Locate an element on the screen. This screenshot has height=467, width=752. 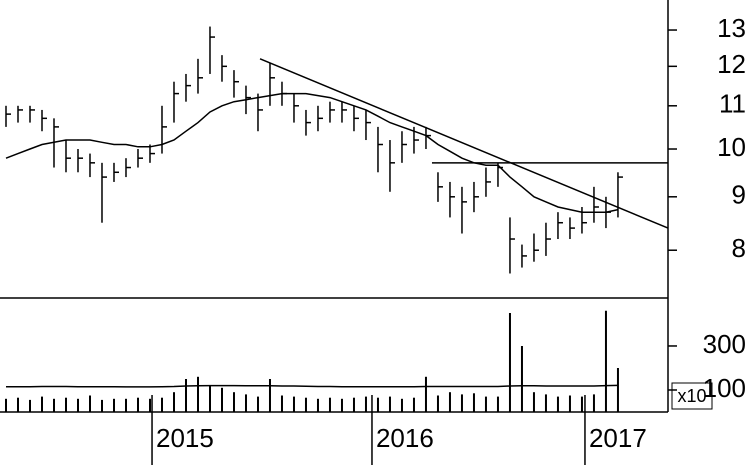
volume-tick-label: 300 is located at coordinates (724, 344).